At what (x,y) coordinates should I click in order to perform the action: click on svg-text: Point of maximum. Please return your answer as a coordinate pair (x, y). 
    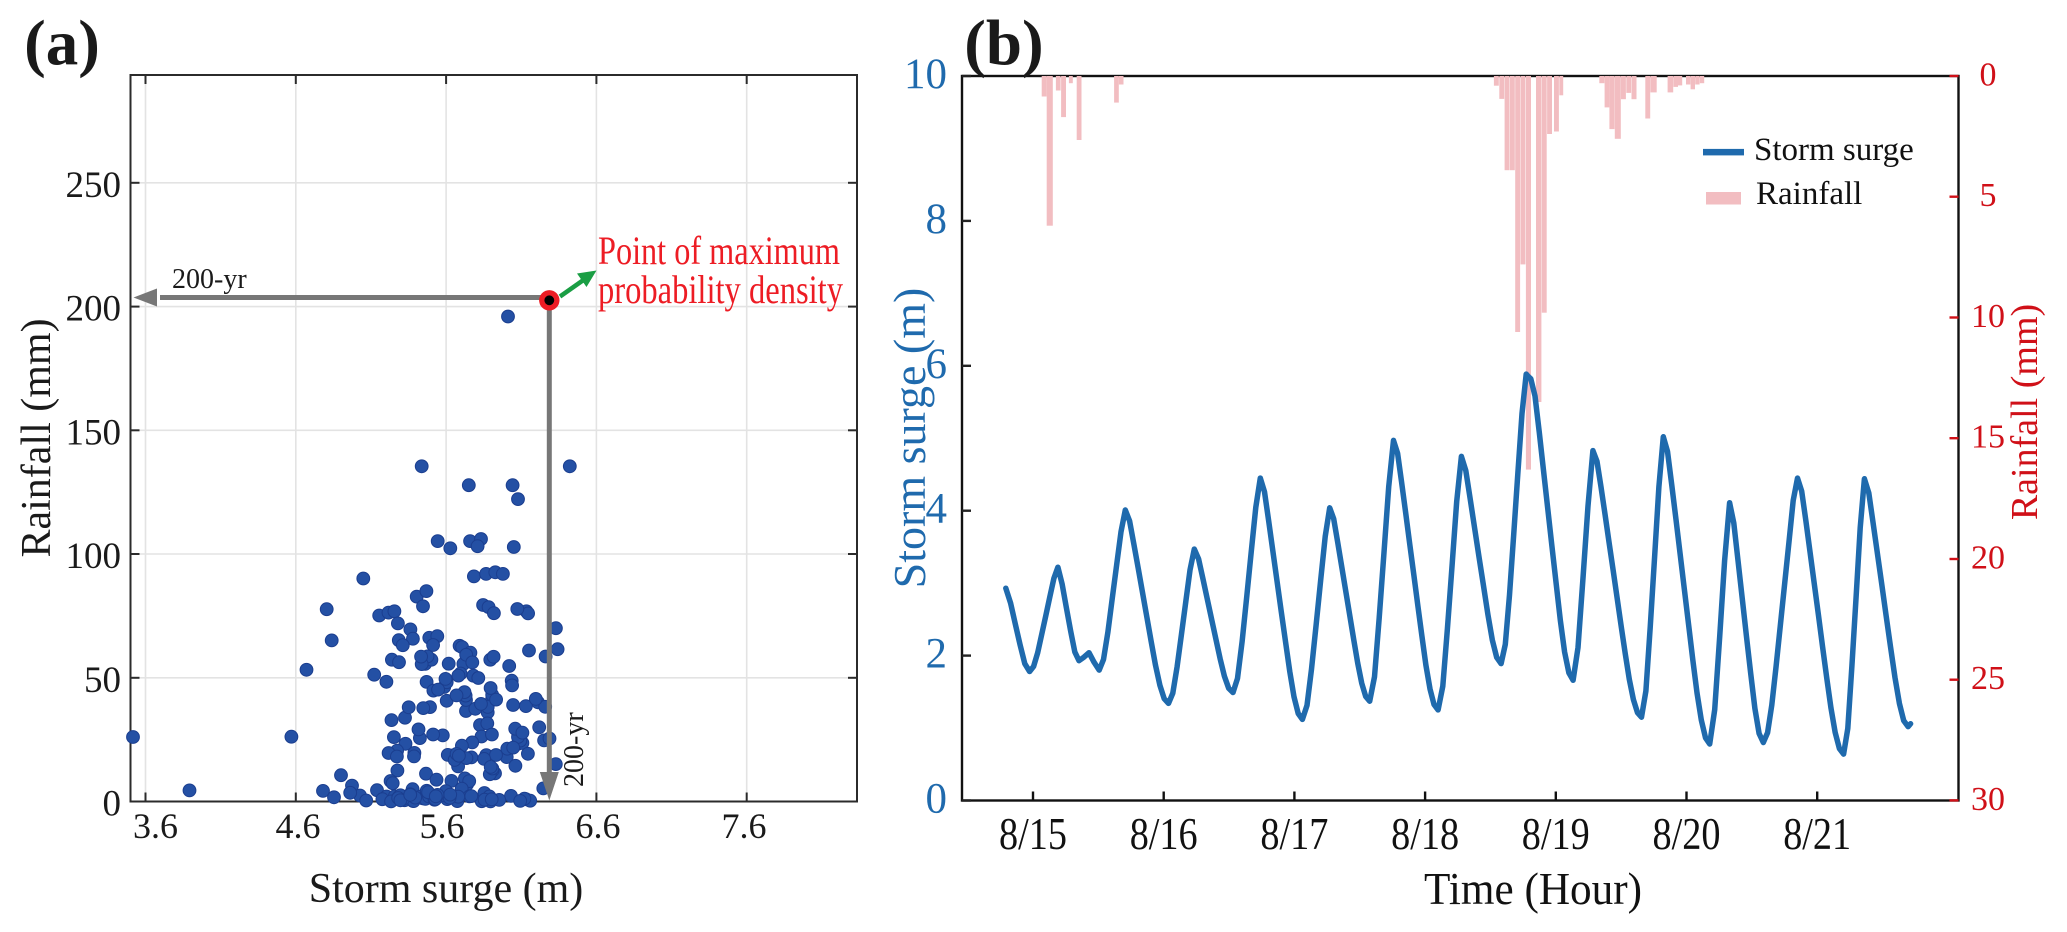
    Looking at the image, I should click on (719, 250).